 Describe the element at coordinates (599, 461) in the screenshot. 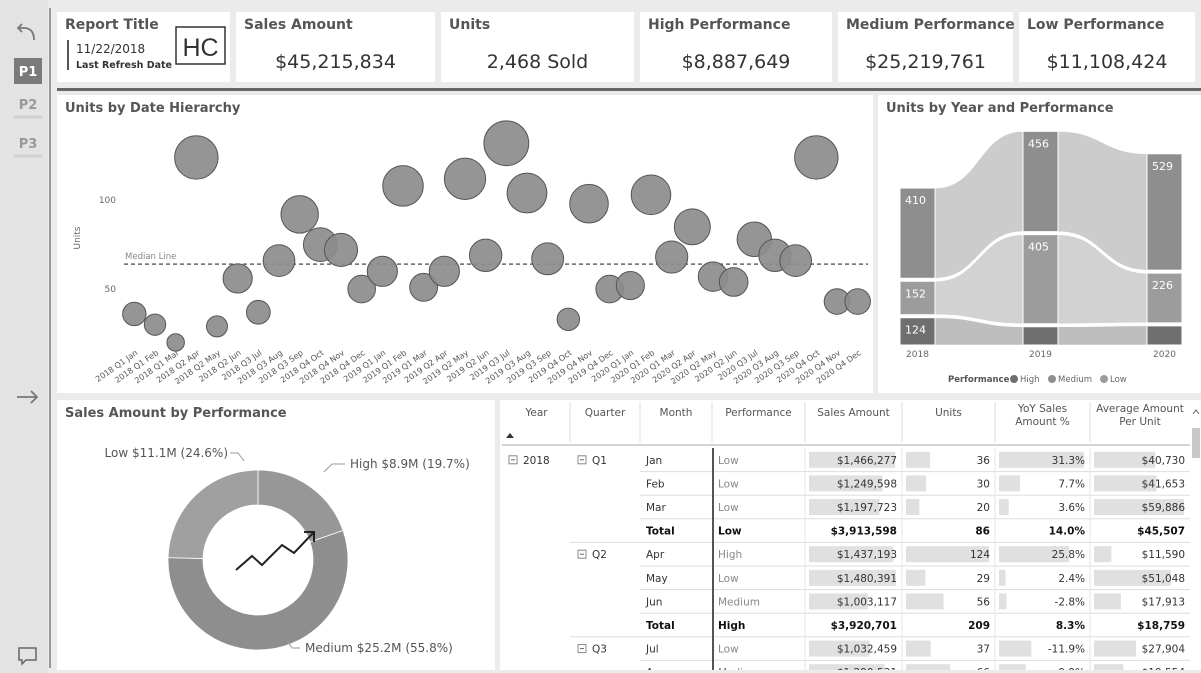

I see `cell: Q1` at that location.